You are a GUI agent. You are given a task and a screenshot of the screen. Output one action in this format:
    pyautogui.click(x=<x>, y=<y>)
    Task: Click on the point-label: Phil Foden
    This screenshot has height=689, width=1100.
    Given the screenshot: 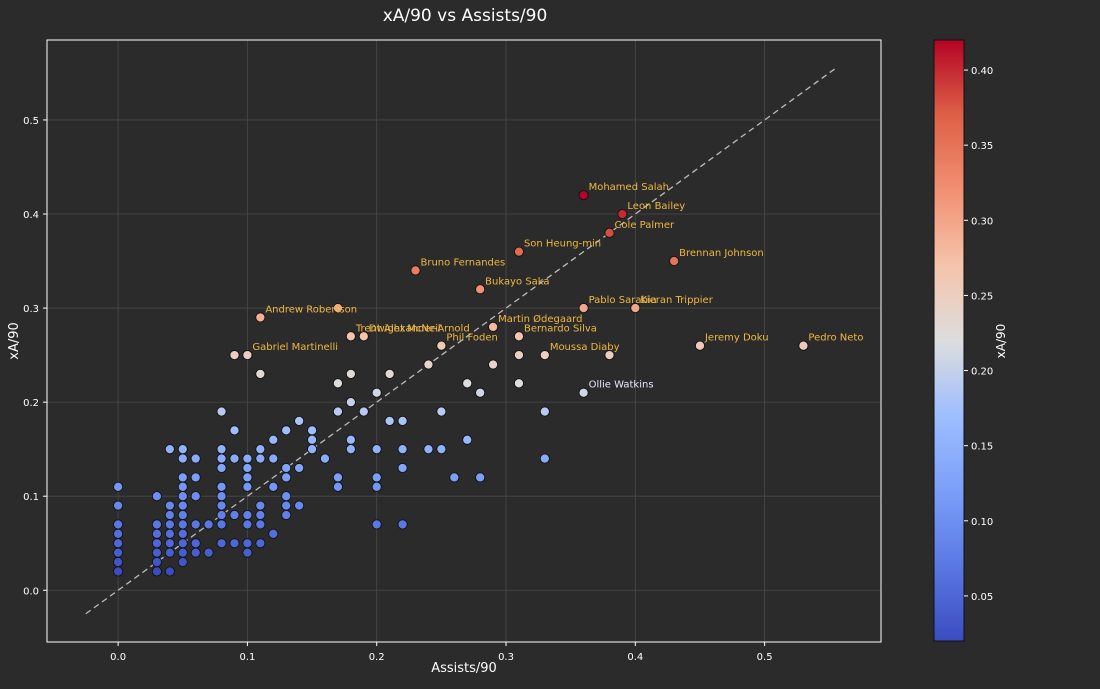 What is the action you would take?
    pyautogui.click(x=471, y=338)
    